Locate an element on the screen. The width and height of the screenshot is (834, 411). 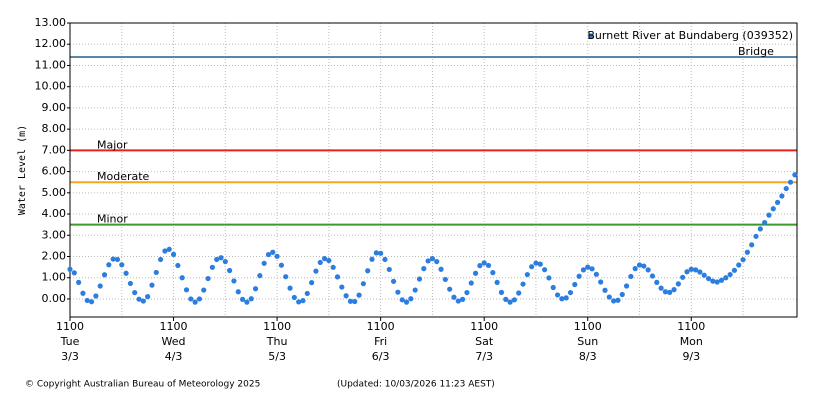
y-tick-label: 11.00 is located at coordinates (51, 64).